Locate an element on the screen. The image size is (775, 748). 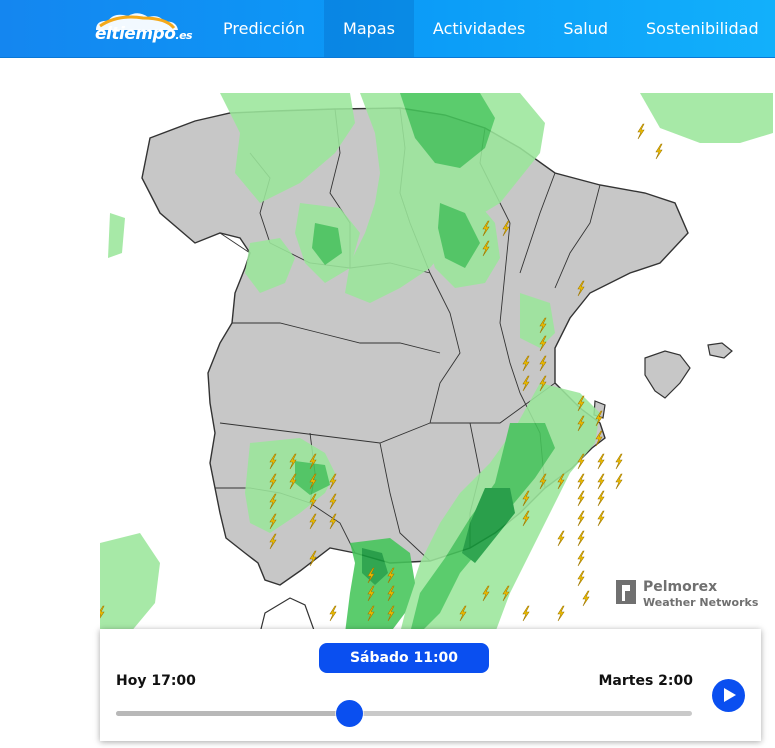
play-icon is located at coordinates (730, 695).